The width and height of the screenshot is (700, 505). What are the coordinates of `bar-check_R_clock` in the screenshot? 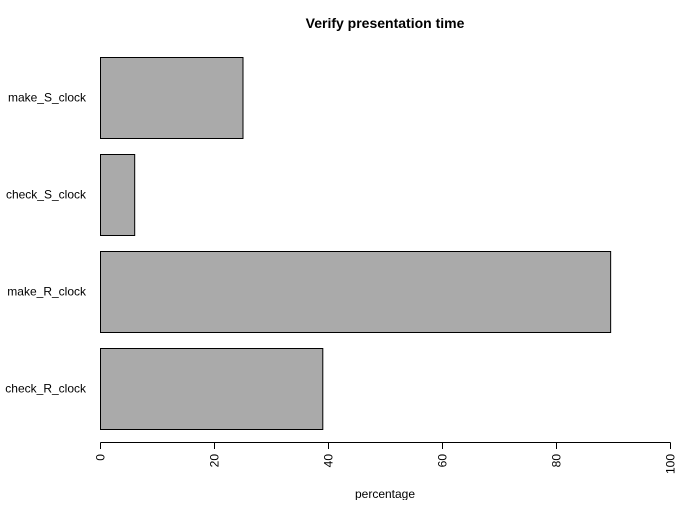 It's located at (212, 389).